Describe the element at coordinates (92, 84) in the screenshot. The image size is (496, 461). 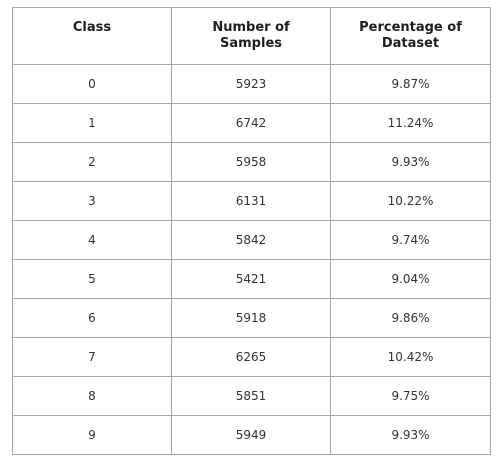
I see `cell-class: 0` at that location.